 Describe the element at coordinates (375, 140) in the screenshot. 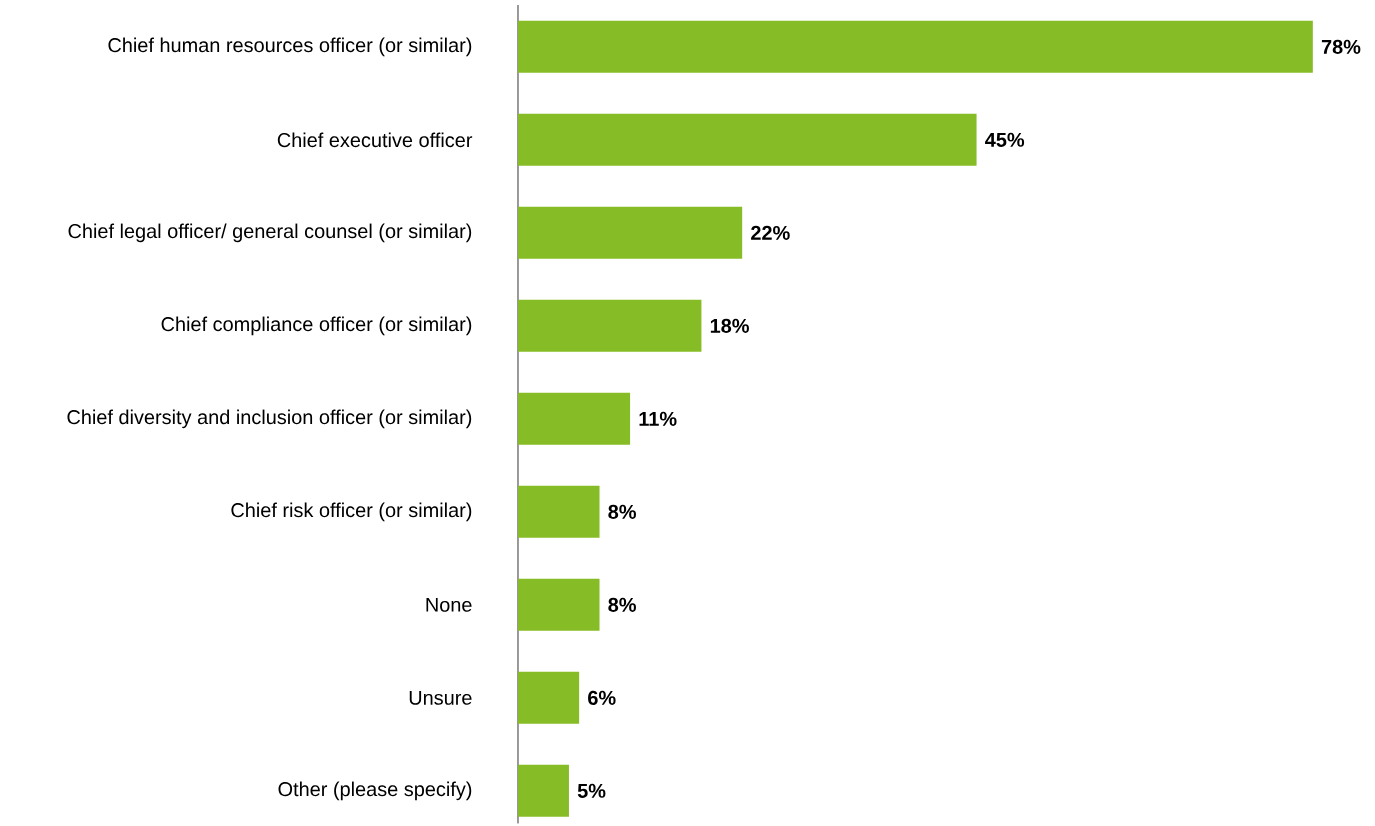

I see `y-tick-label: Chief executive officer` at that location.